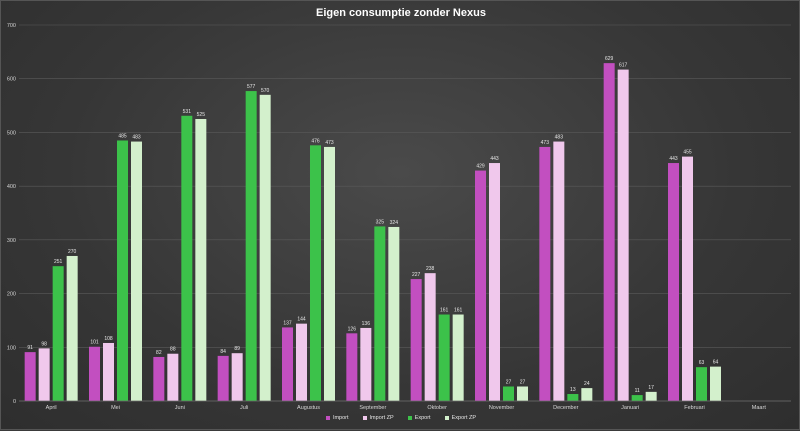 The height and width of the screenshot is (431, 800). I want to click on data-label: 98, so click(44, 344).